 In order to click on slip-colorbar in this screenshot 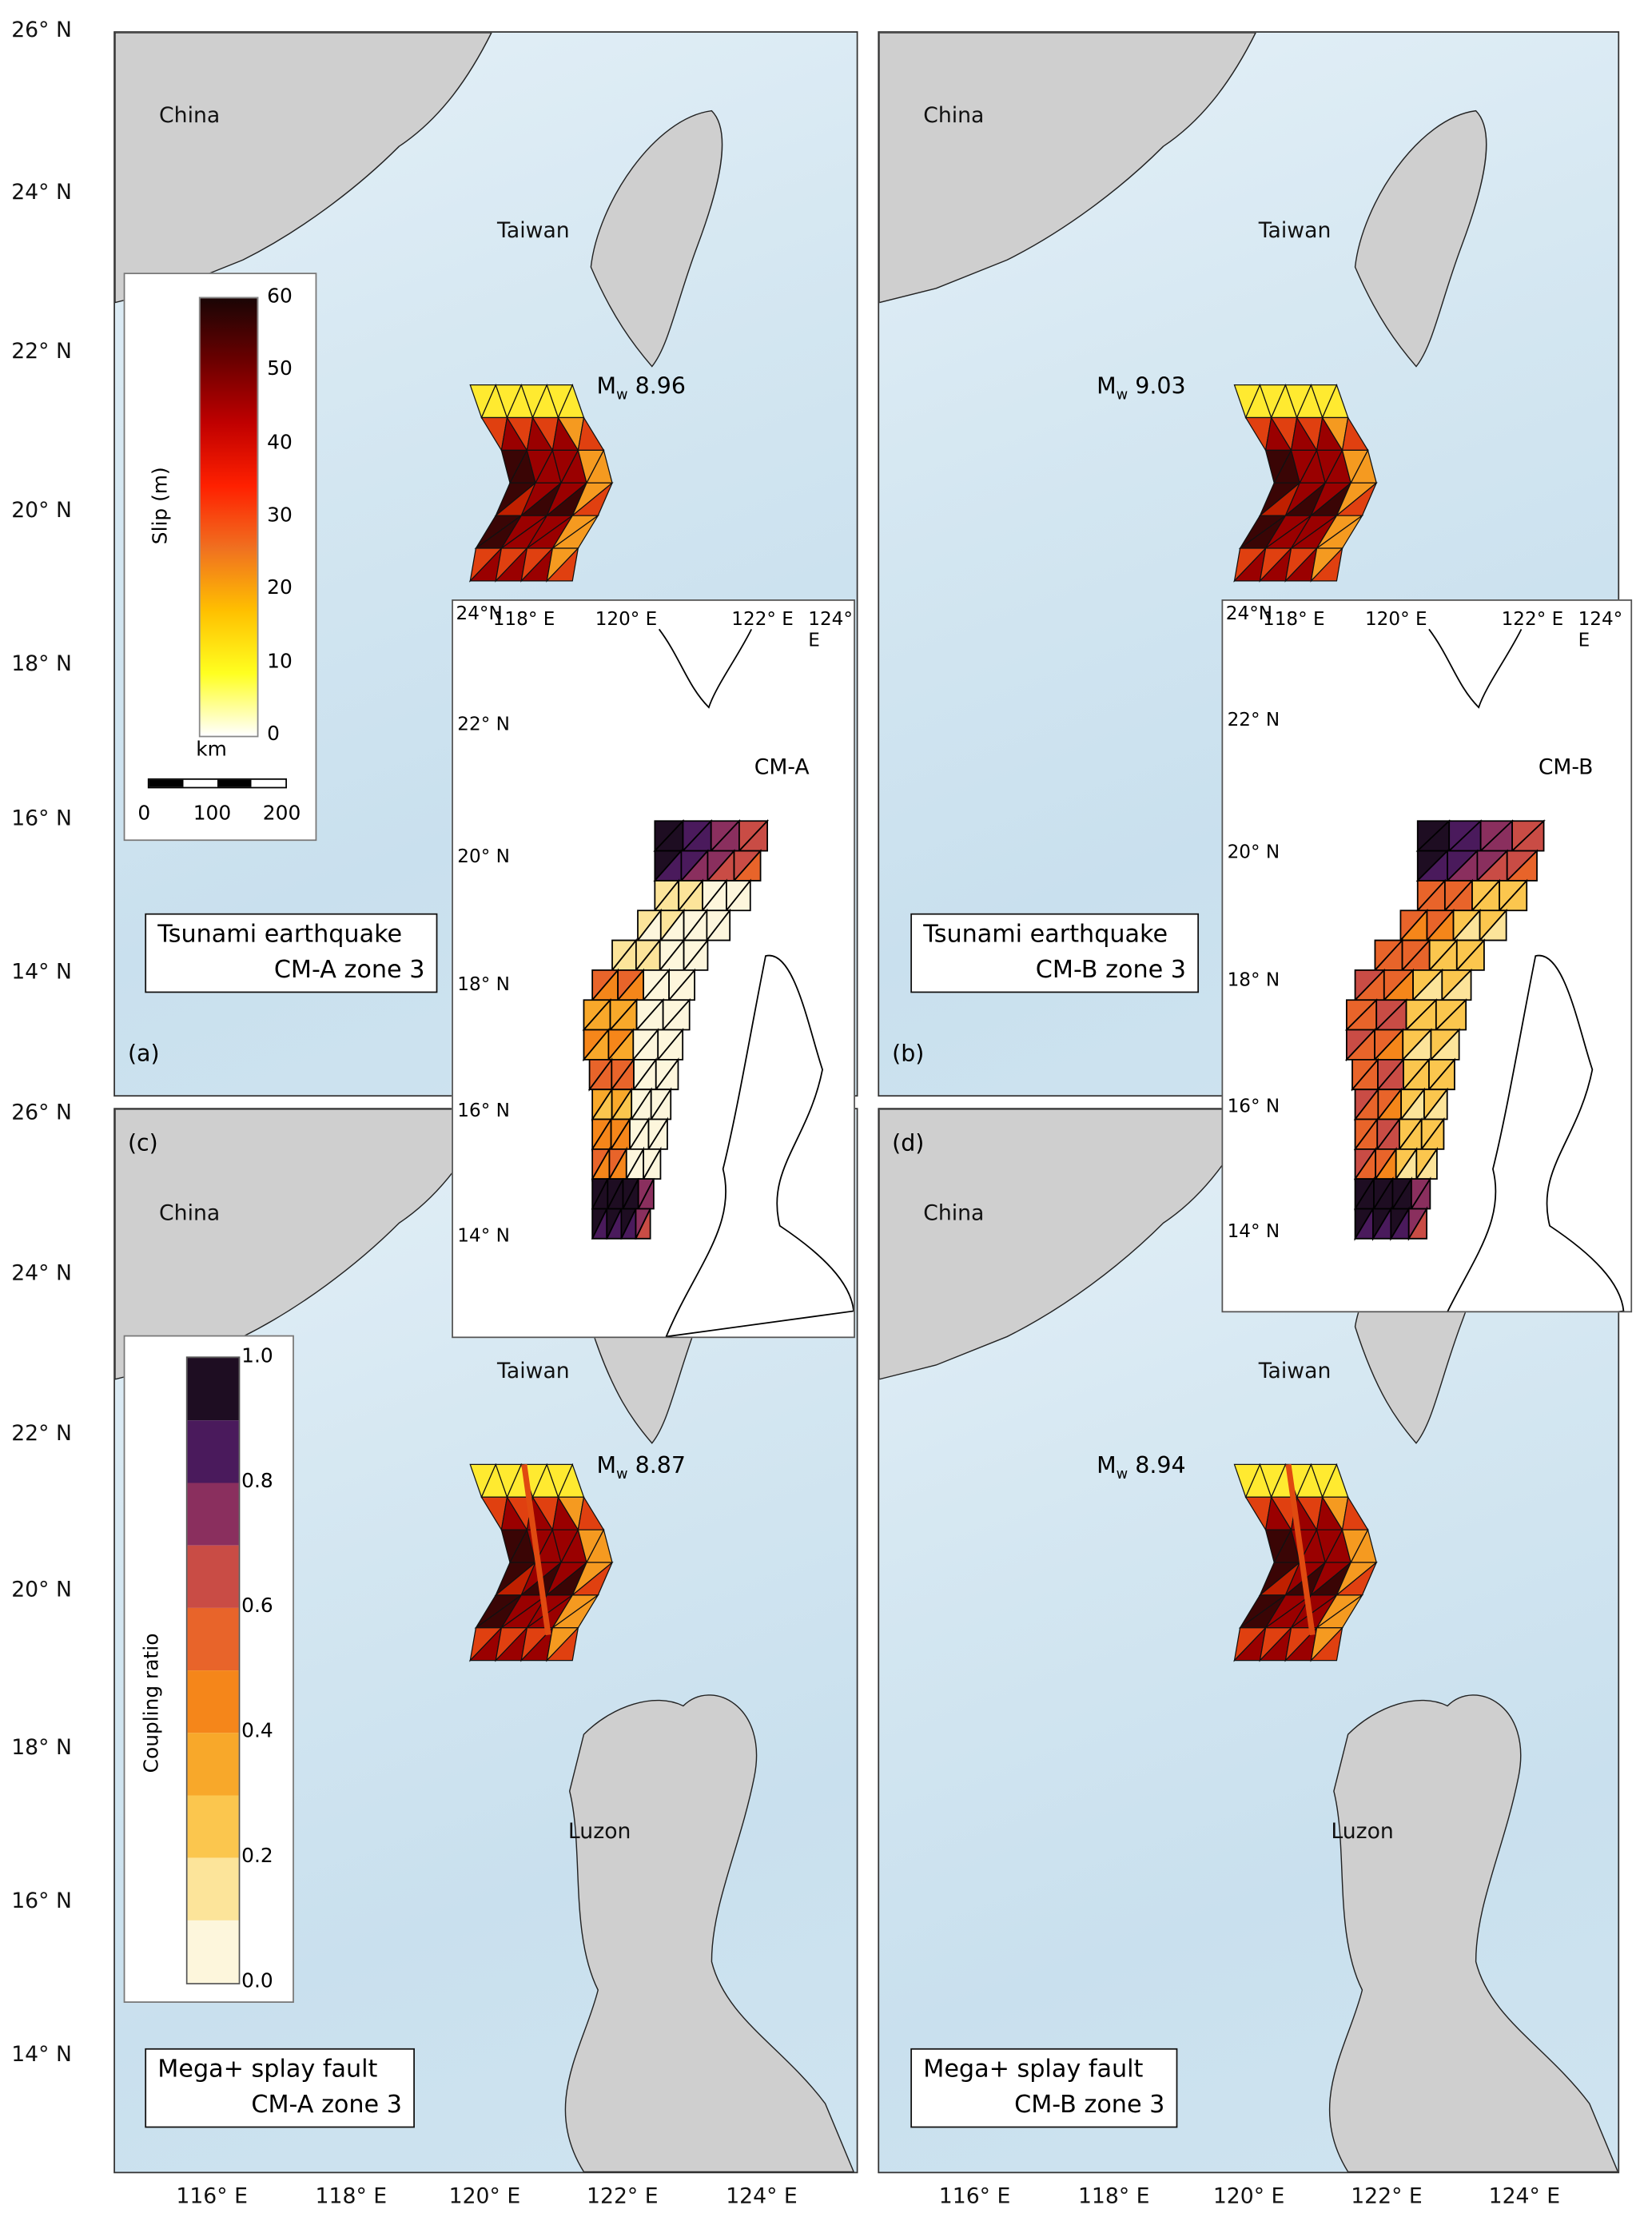, I will do `click(228, 517)`.